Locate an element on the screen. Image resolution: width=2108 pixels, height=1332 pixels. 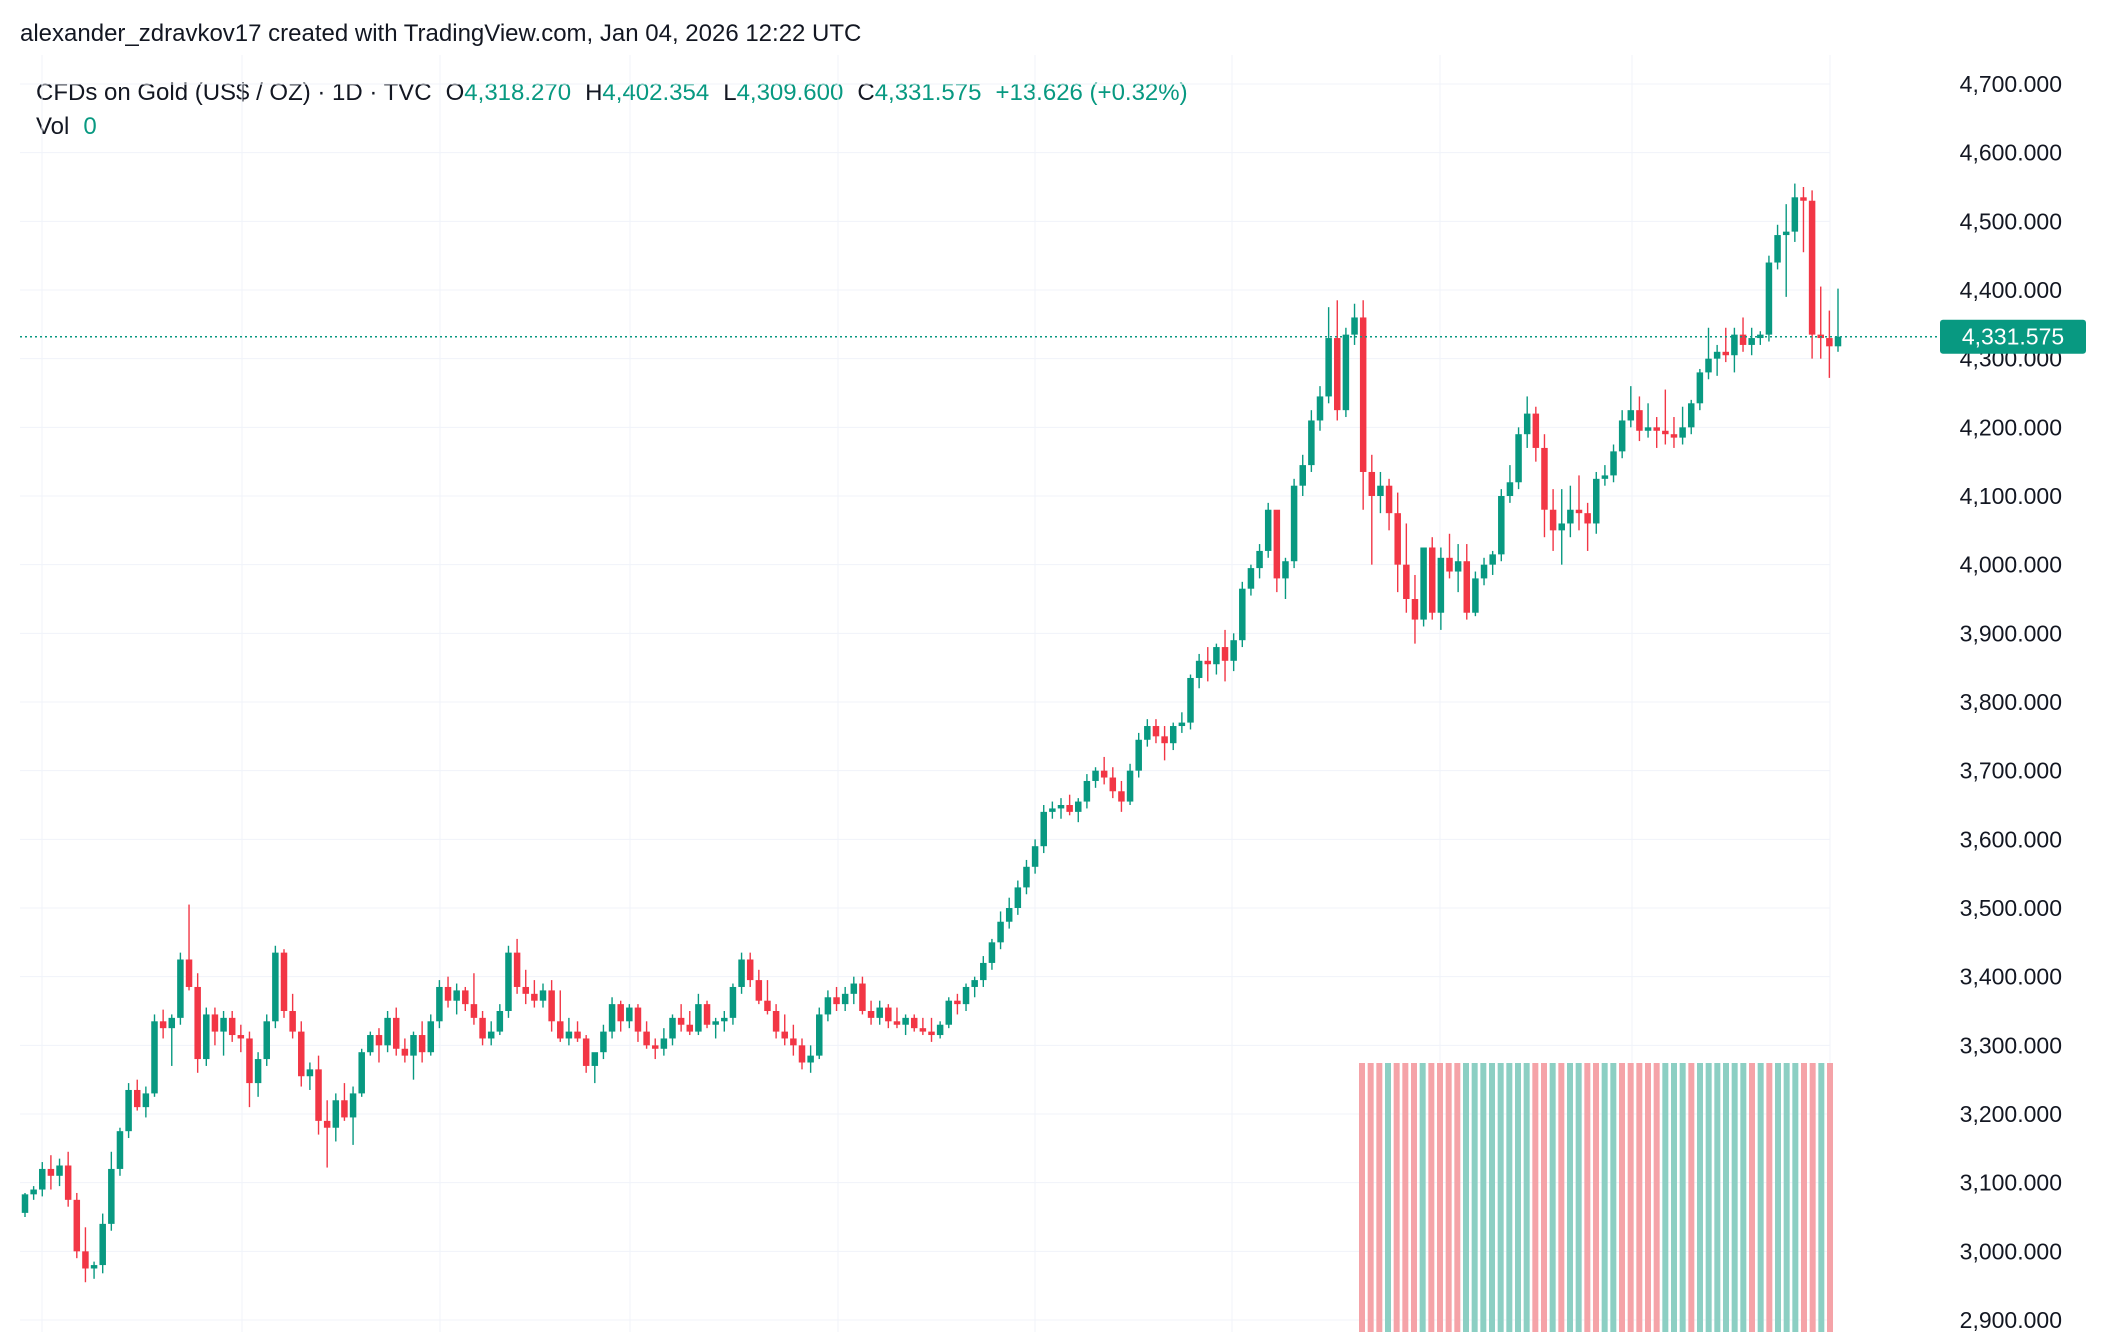
price-axis-label: 3,300.000 is located at coordinates (2011, 1045).